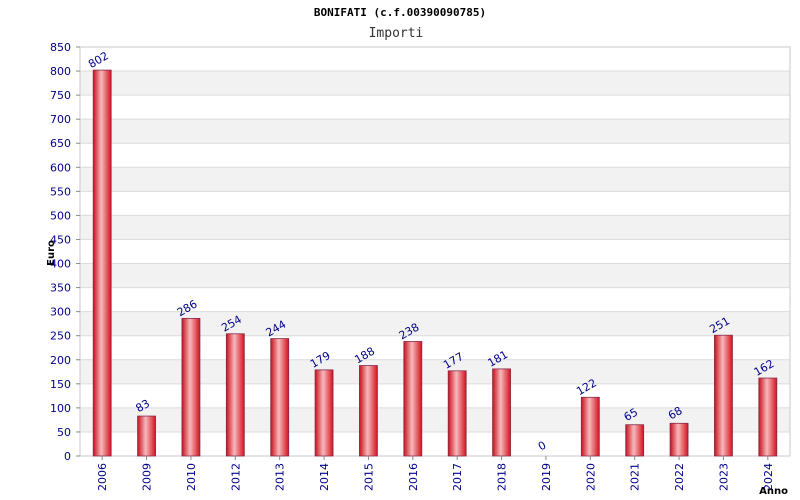 The image size is (800, 500). I want to click on x-tick-label: 2012, so click(235, 477).